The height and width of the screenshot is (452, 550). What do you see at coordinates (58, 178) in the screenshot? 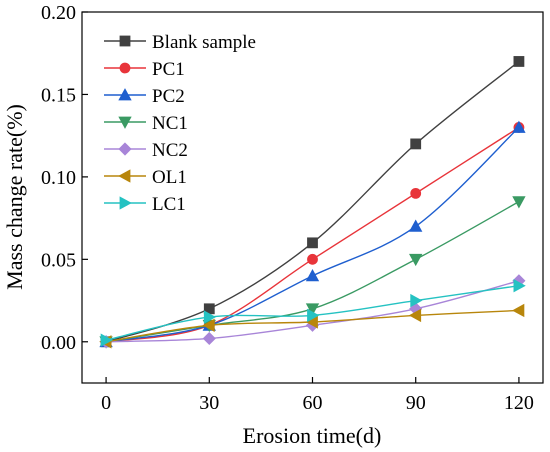
I see `y-tick-label: 0.10` at bounding box center [58, 178].